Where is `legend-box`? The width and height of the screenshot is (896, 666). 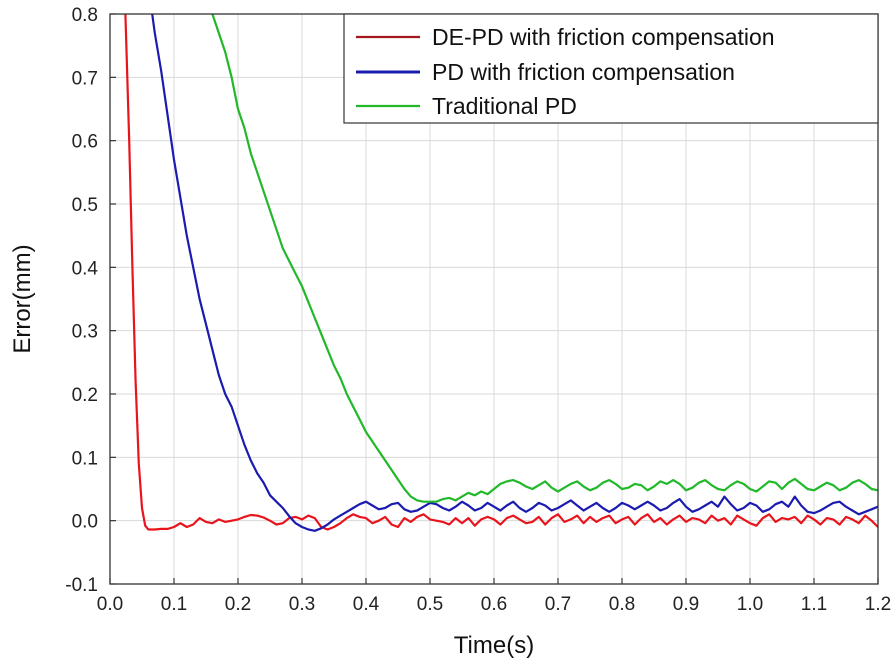
legend-box is located at coordinates (611, 68).